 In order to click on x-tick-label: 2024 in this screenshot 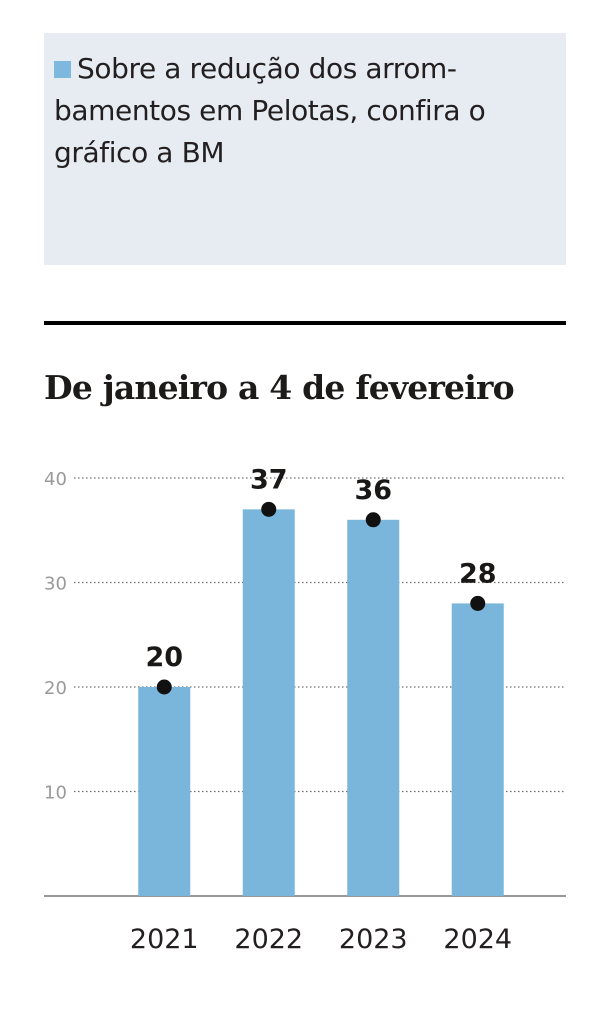, I will do `click(477, 939)`.